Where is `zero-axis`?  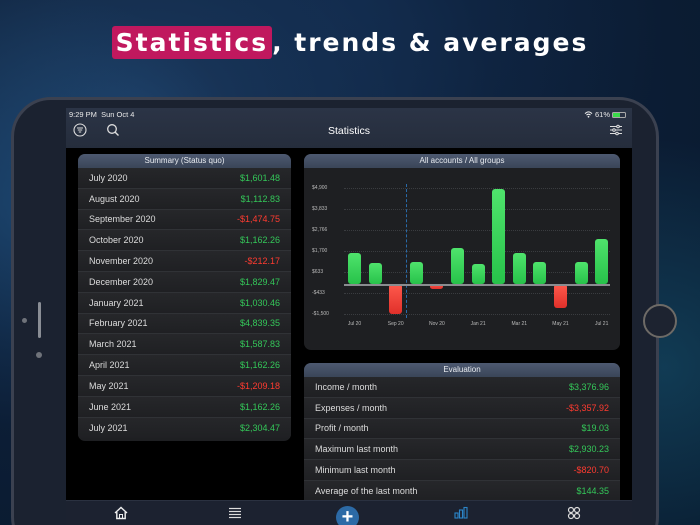 zero-axis is located at coordinates (477, 285).